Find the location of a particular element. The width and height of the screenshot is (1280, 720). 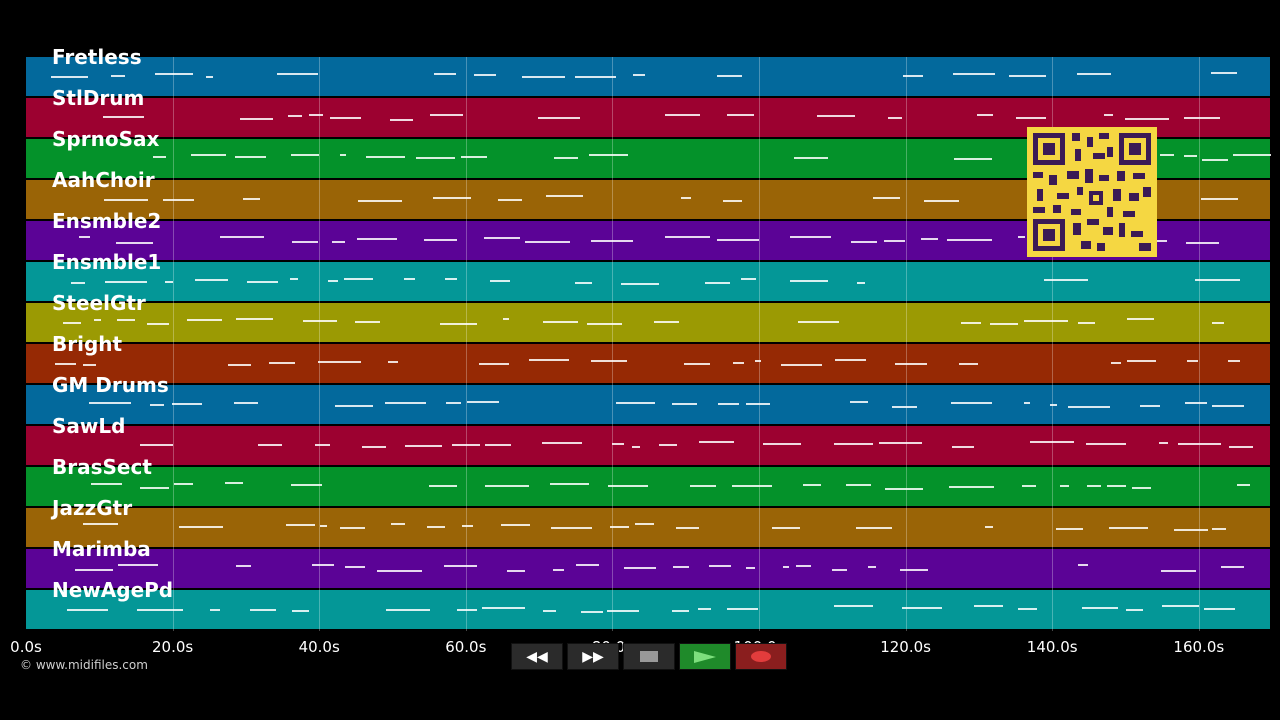

record-button is located at coordinates (761, 656).